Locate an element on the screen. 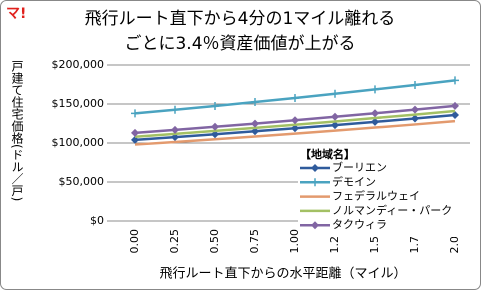 This screenshot has width=481, height=294. y-tick-label: $100,000 is located at coordinates (78, 142).